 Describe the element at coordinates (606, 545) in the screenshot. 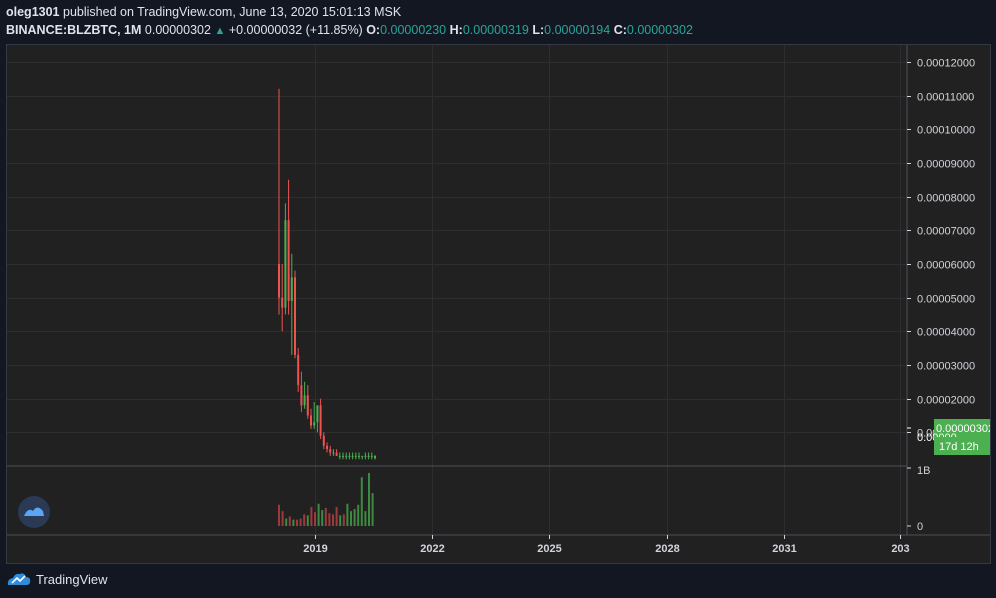

I see `time-axis: 2019 2022 2025 2028 2031 203` at that location.